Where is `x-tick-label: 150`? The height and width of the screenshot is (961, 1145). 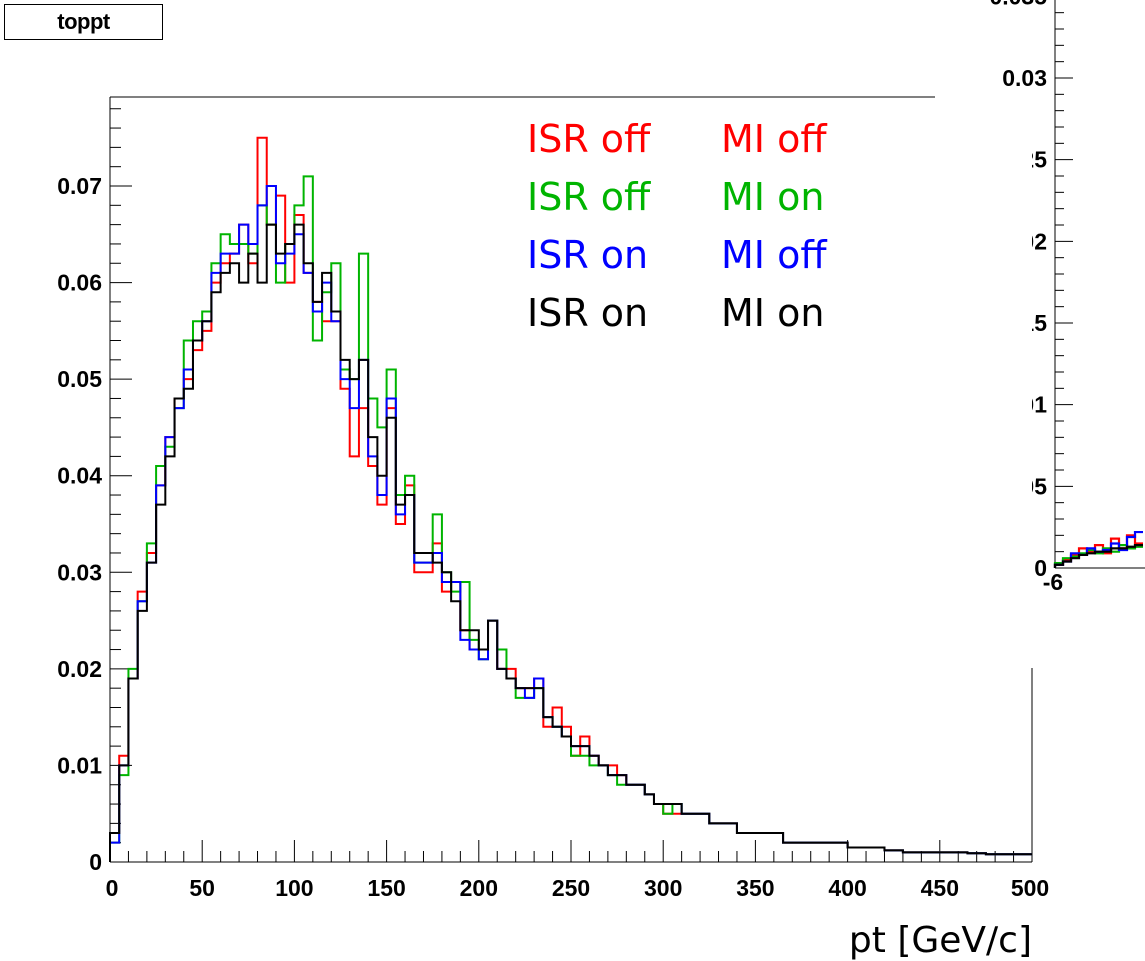 x-tick-label: 150 is located at coordinates (386, 888).